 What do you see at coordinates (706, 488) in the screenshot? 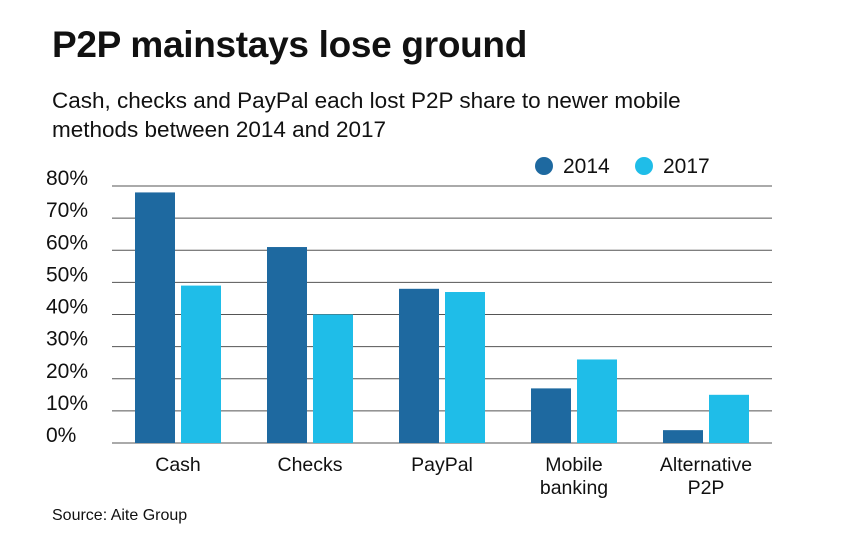
I see `category-label: P2P` at bounding box center [706, 488].